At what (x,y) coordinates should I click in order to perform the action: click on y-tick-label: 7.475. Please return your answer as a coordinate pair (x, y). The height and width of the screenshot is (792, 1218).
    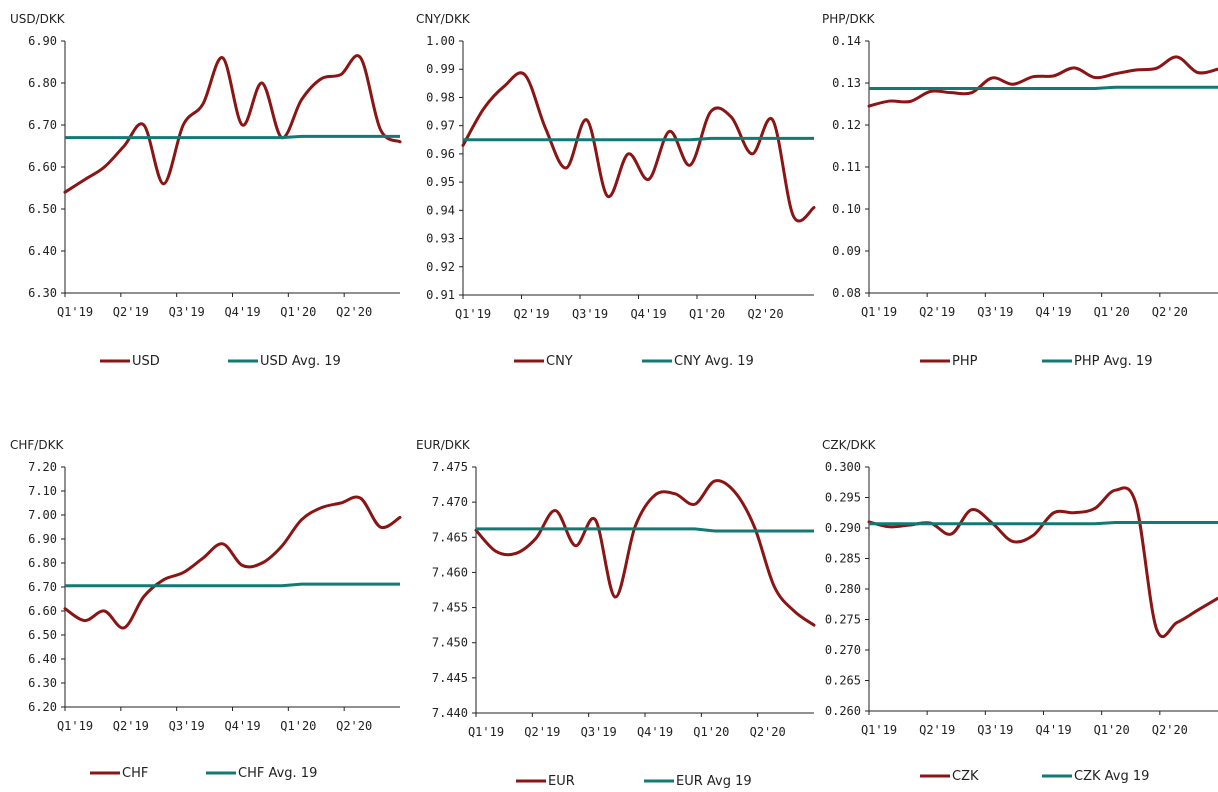
    Looking at the image, I should click on (450, 467).